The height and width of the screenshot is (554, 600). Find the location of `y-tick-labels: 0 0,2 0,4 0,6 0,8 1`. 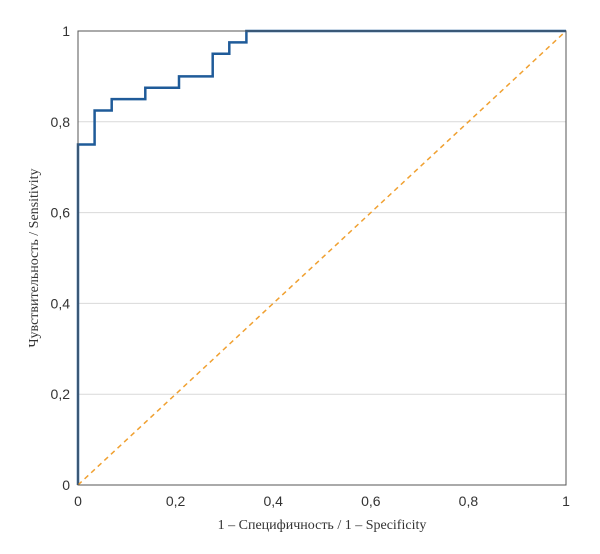

y-tick-labels: 0 0,2 0,4 0,6 0,8 1 is located at coordinates (61, 258).